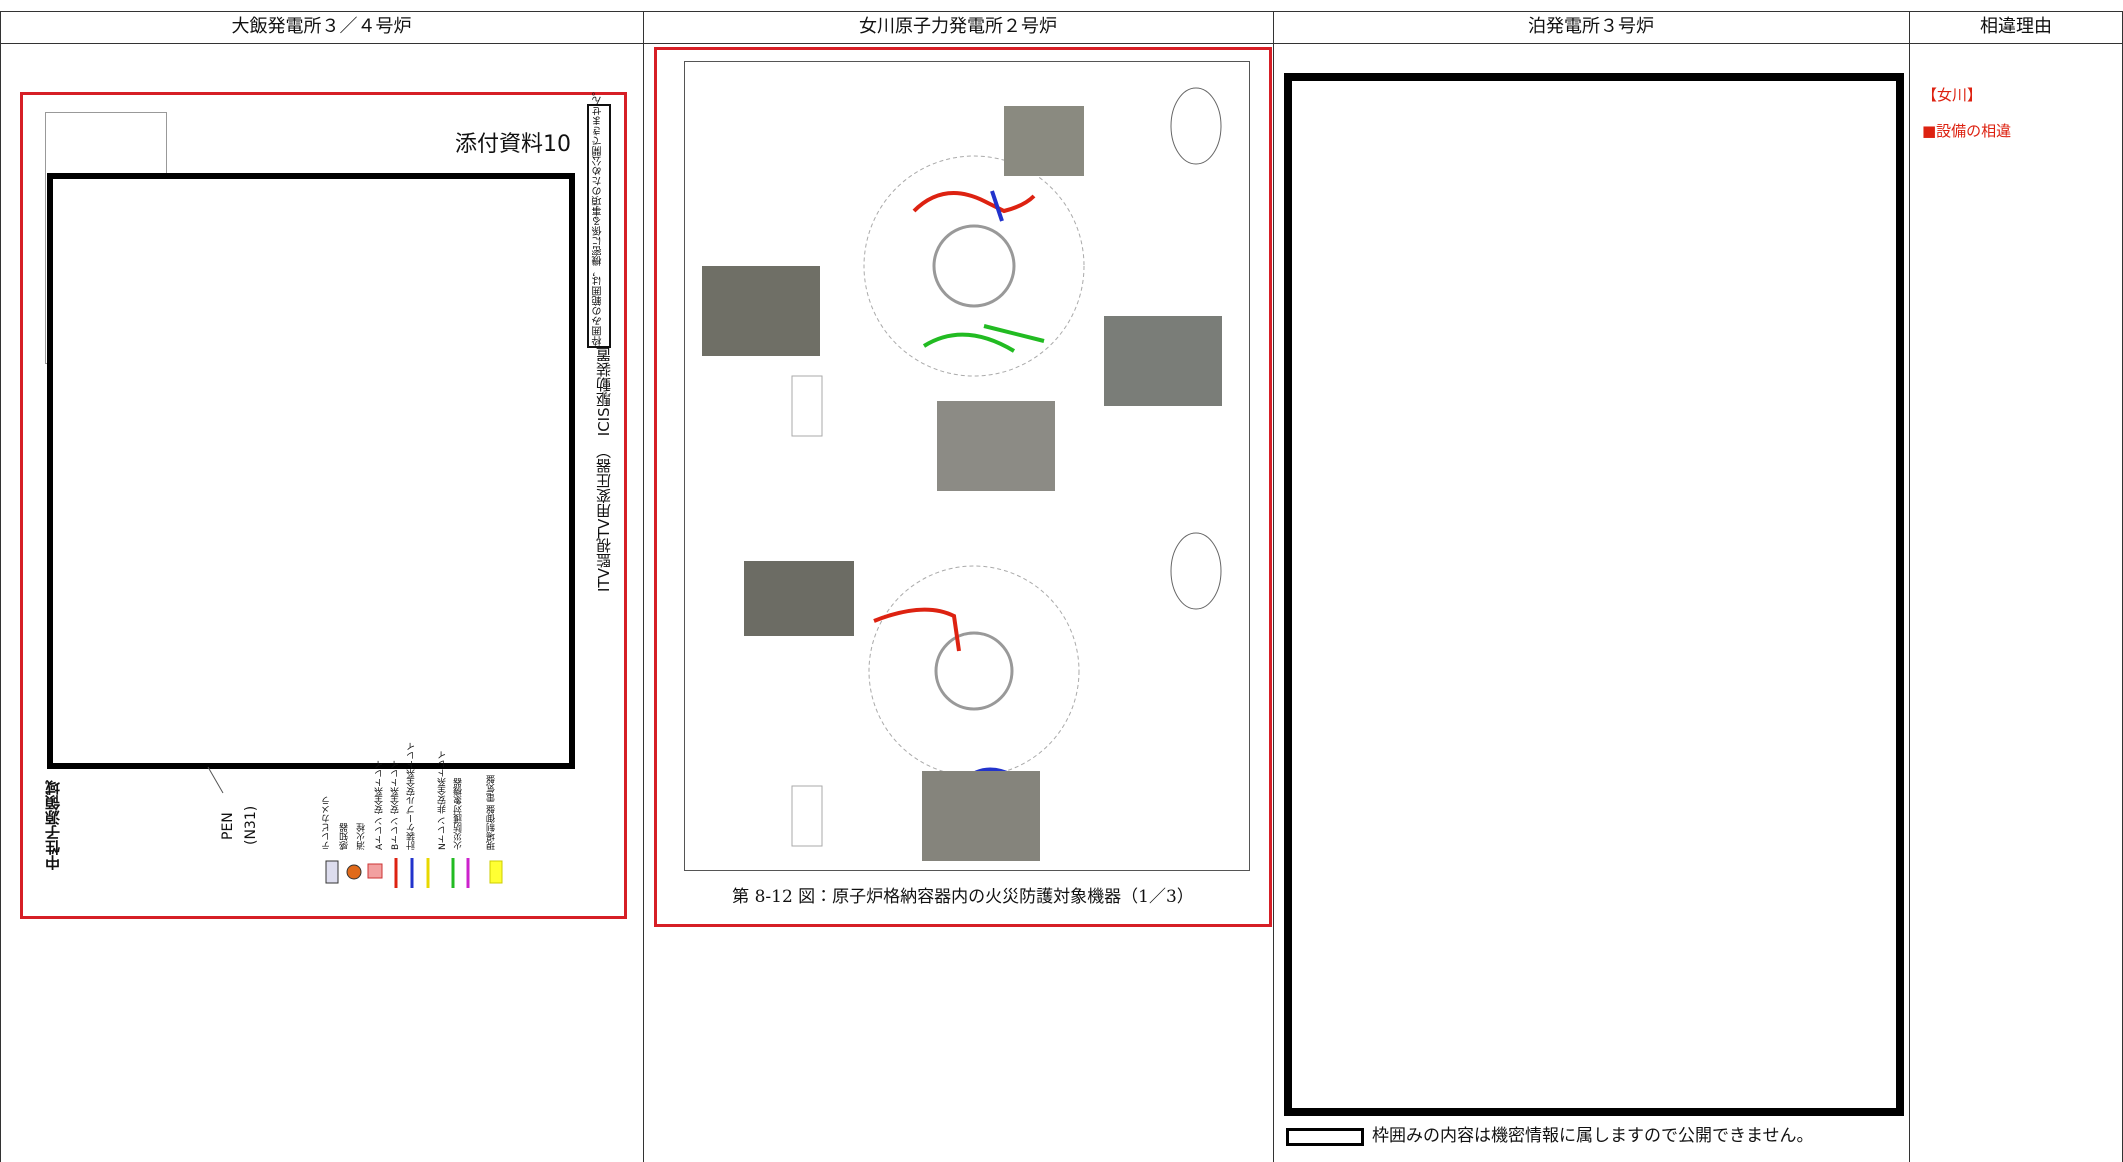 This screenshot has width=2123, height=1162. I want to click on legend-label: 現場制御盤 電気盤, so click(492, 812).